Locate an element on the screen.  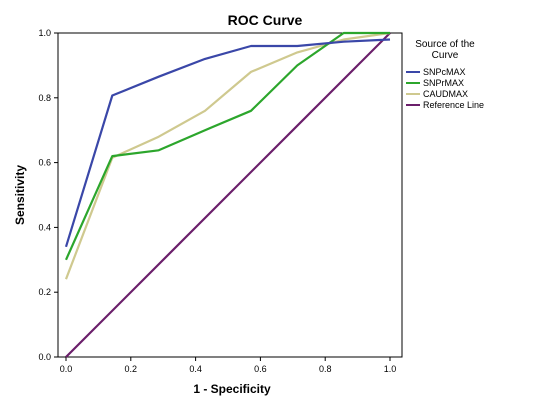
y-tick-label: 0.6 is located at coordinates (44, 163).